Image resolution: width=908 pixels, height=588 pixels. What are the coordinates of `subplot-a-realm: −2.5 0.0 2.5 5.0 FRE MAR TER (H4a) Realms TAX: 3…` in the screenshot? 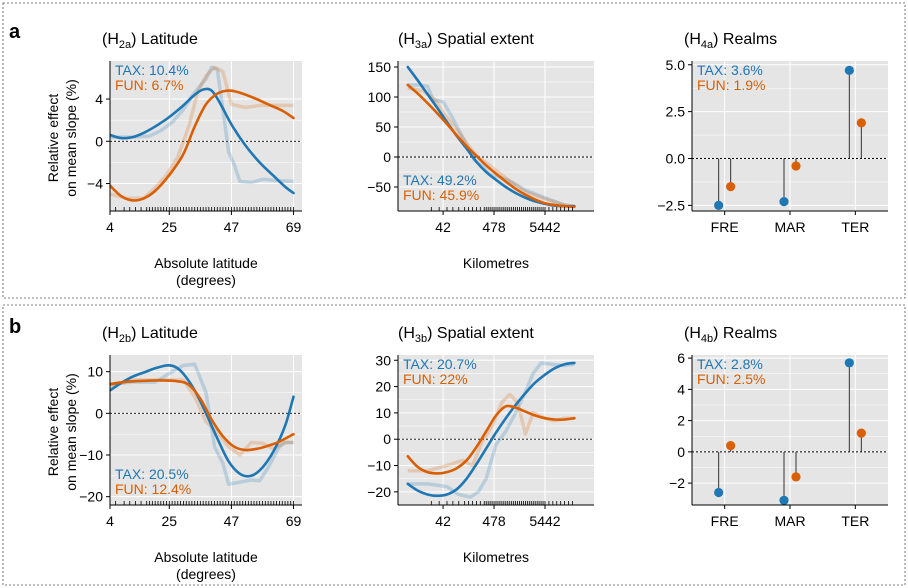 It's located at (772, 133).